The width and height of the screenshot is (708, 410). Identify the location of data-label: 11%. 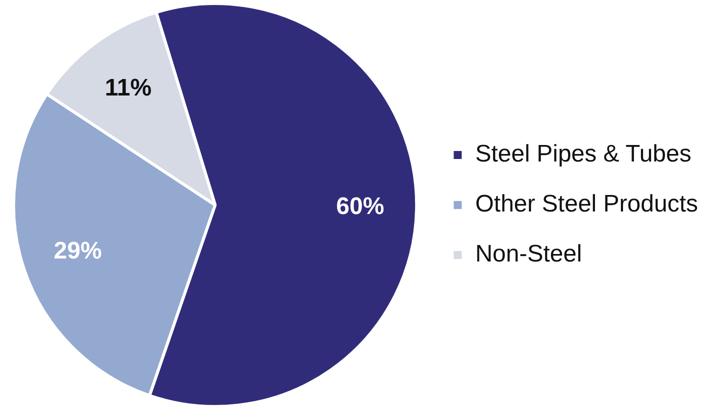
(128, 88).